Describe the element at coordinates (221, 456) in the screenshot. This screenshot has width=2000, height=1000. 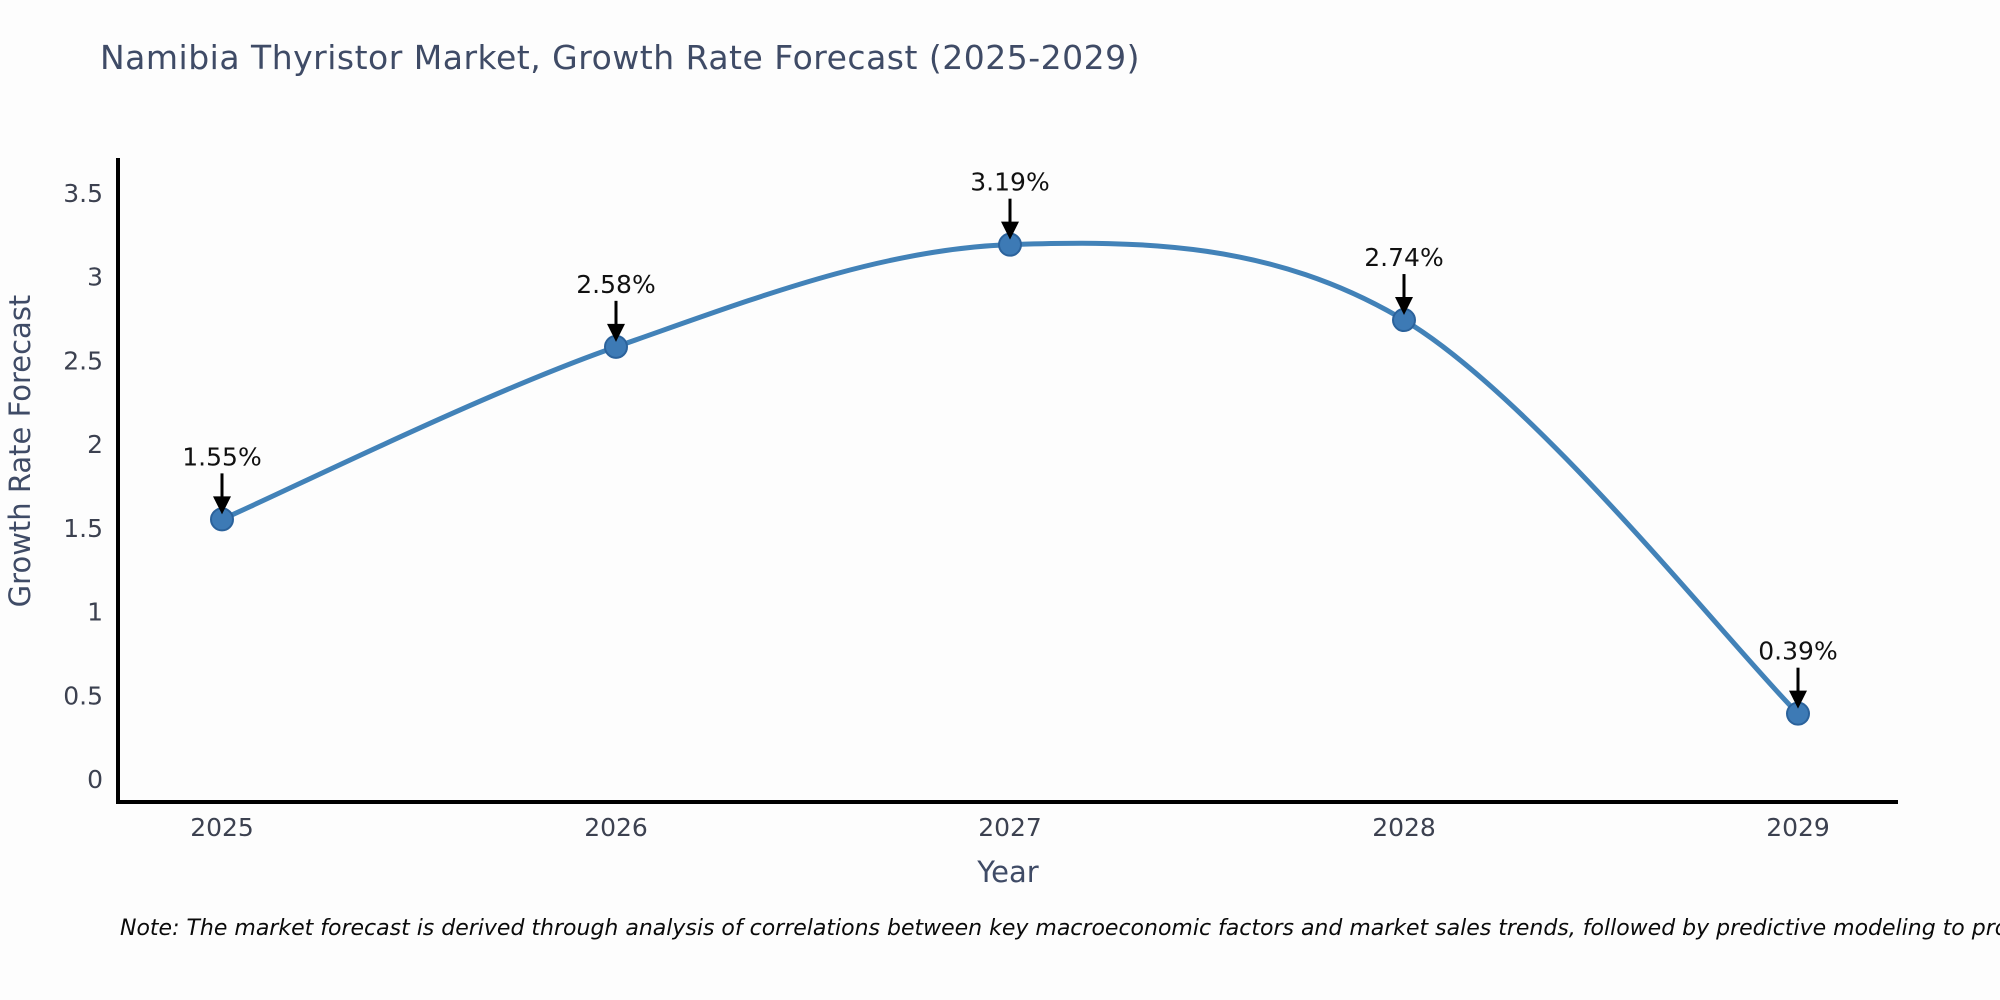
I see `point-value-label: 1.55%` at that location.